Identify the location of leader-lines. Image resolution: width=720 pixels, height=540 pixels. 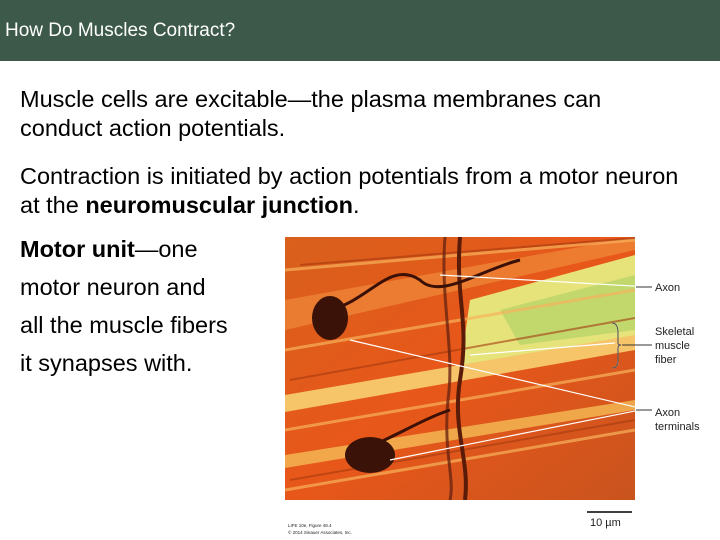
(500, 367).